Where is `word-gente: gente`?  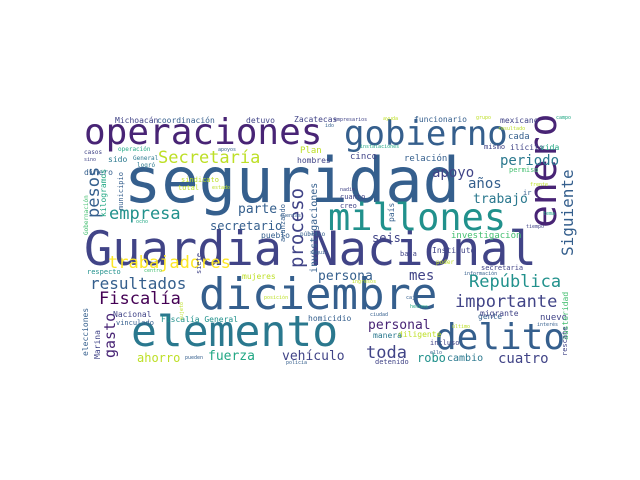
word-gente: gente is located at coordinates (490, 316).